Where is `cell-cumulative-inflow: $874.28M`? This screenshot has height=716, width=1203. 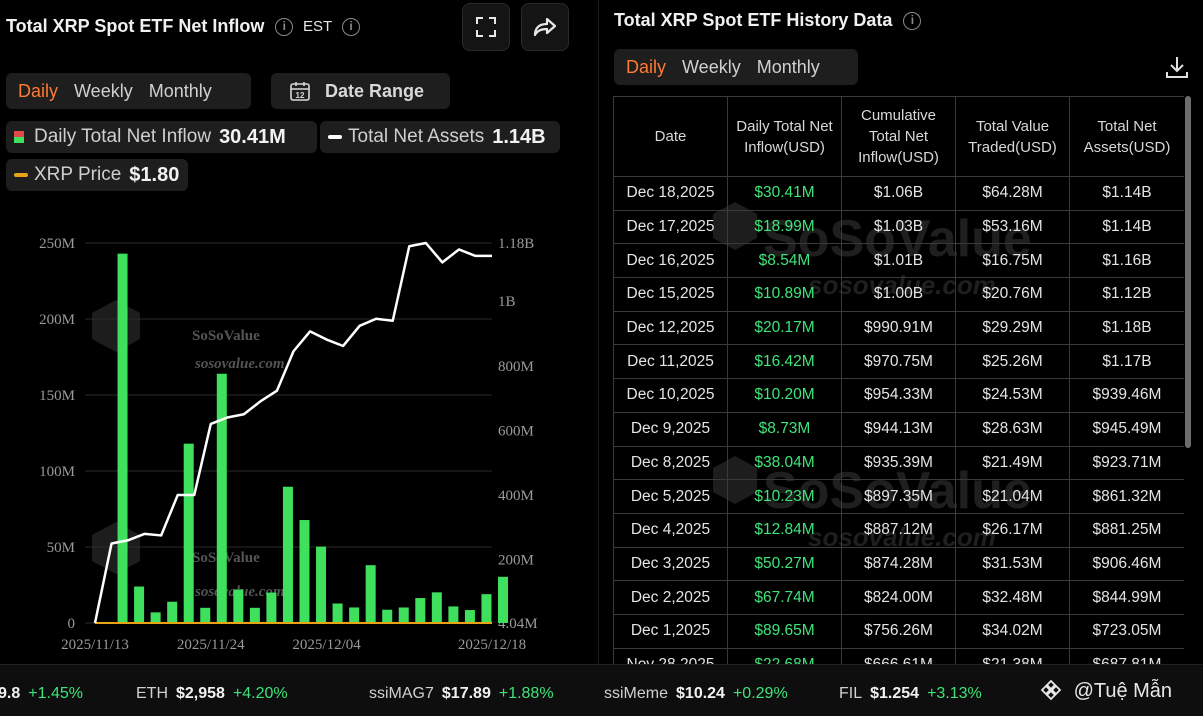 cell-cumulative-inflow: $874.28M is located at coordinates (898, 564).